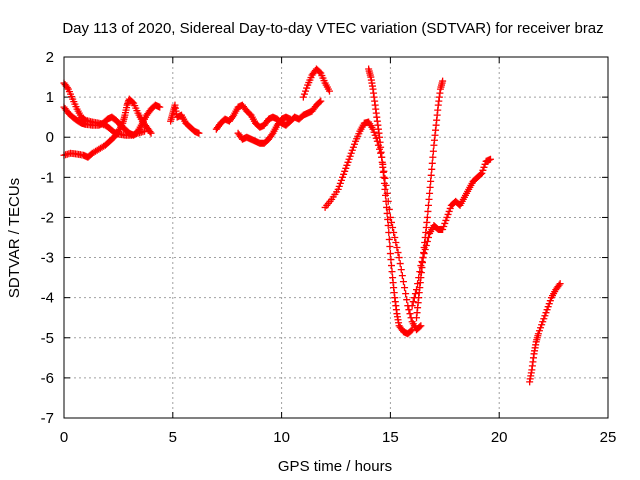  What do you see at coordinates (47, 378) in the screenshot?
I see `y-tick-label: -6` at bounding box center [47, 378].